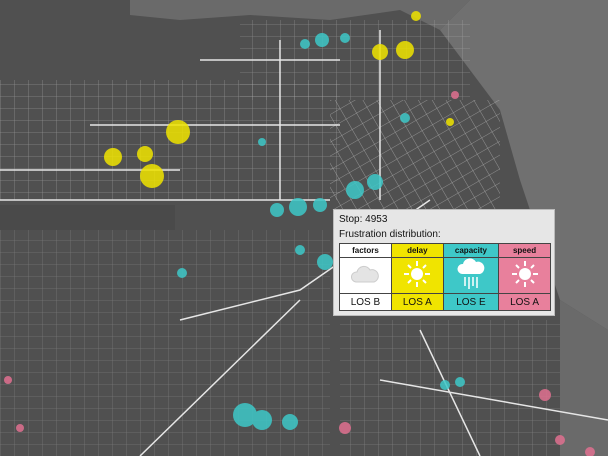 Image resolution: width=608 pixels, height=456 pixels. I want to click on rain-icon, so click(471, 273).